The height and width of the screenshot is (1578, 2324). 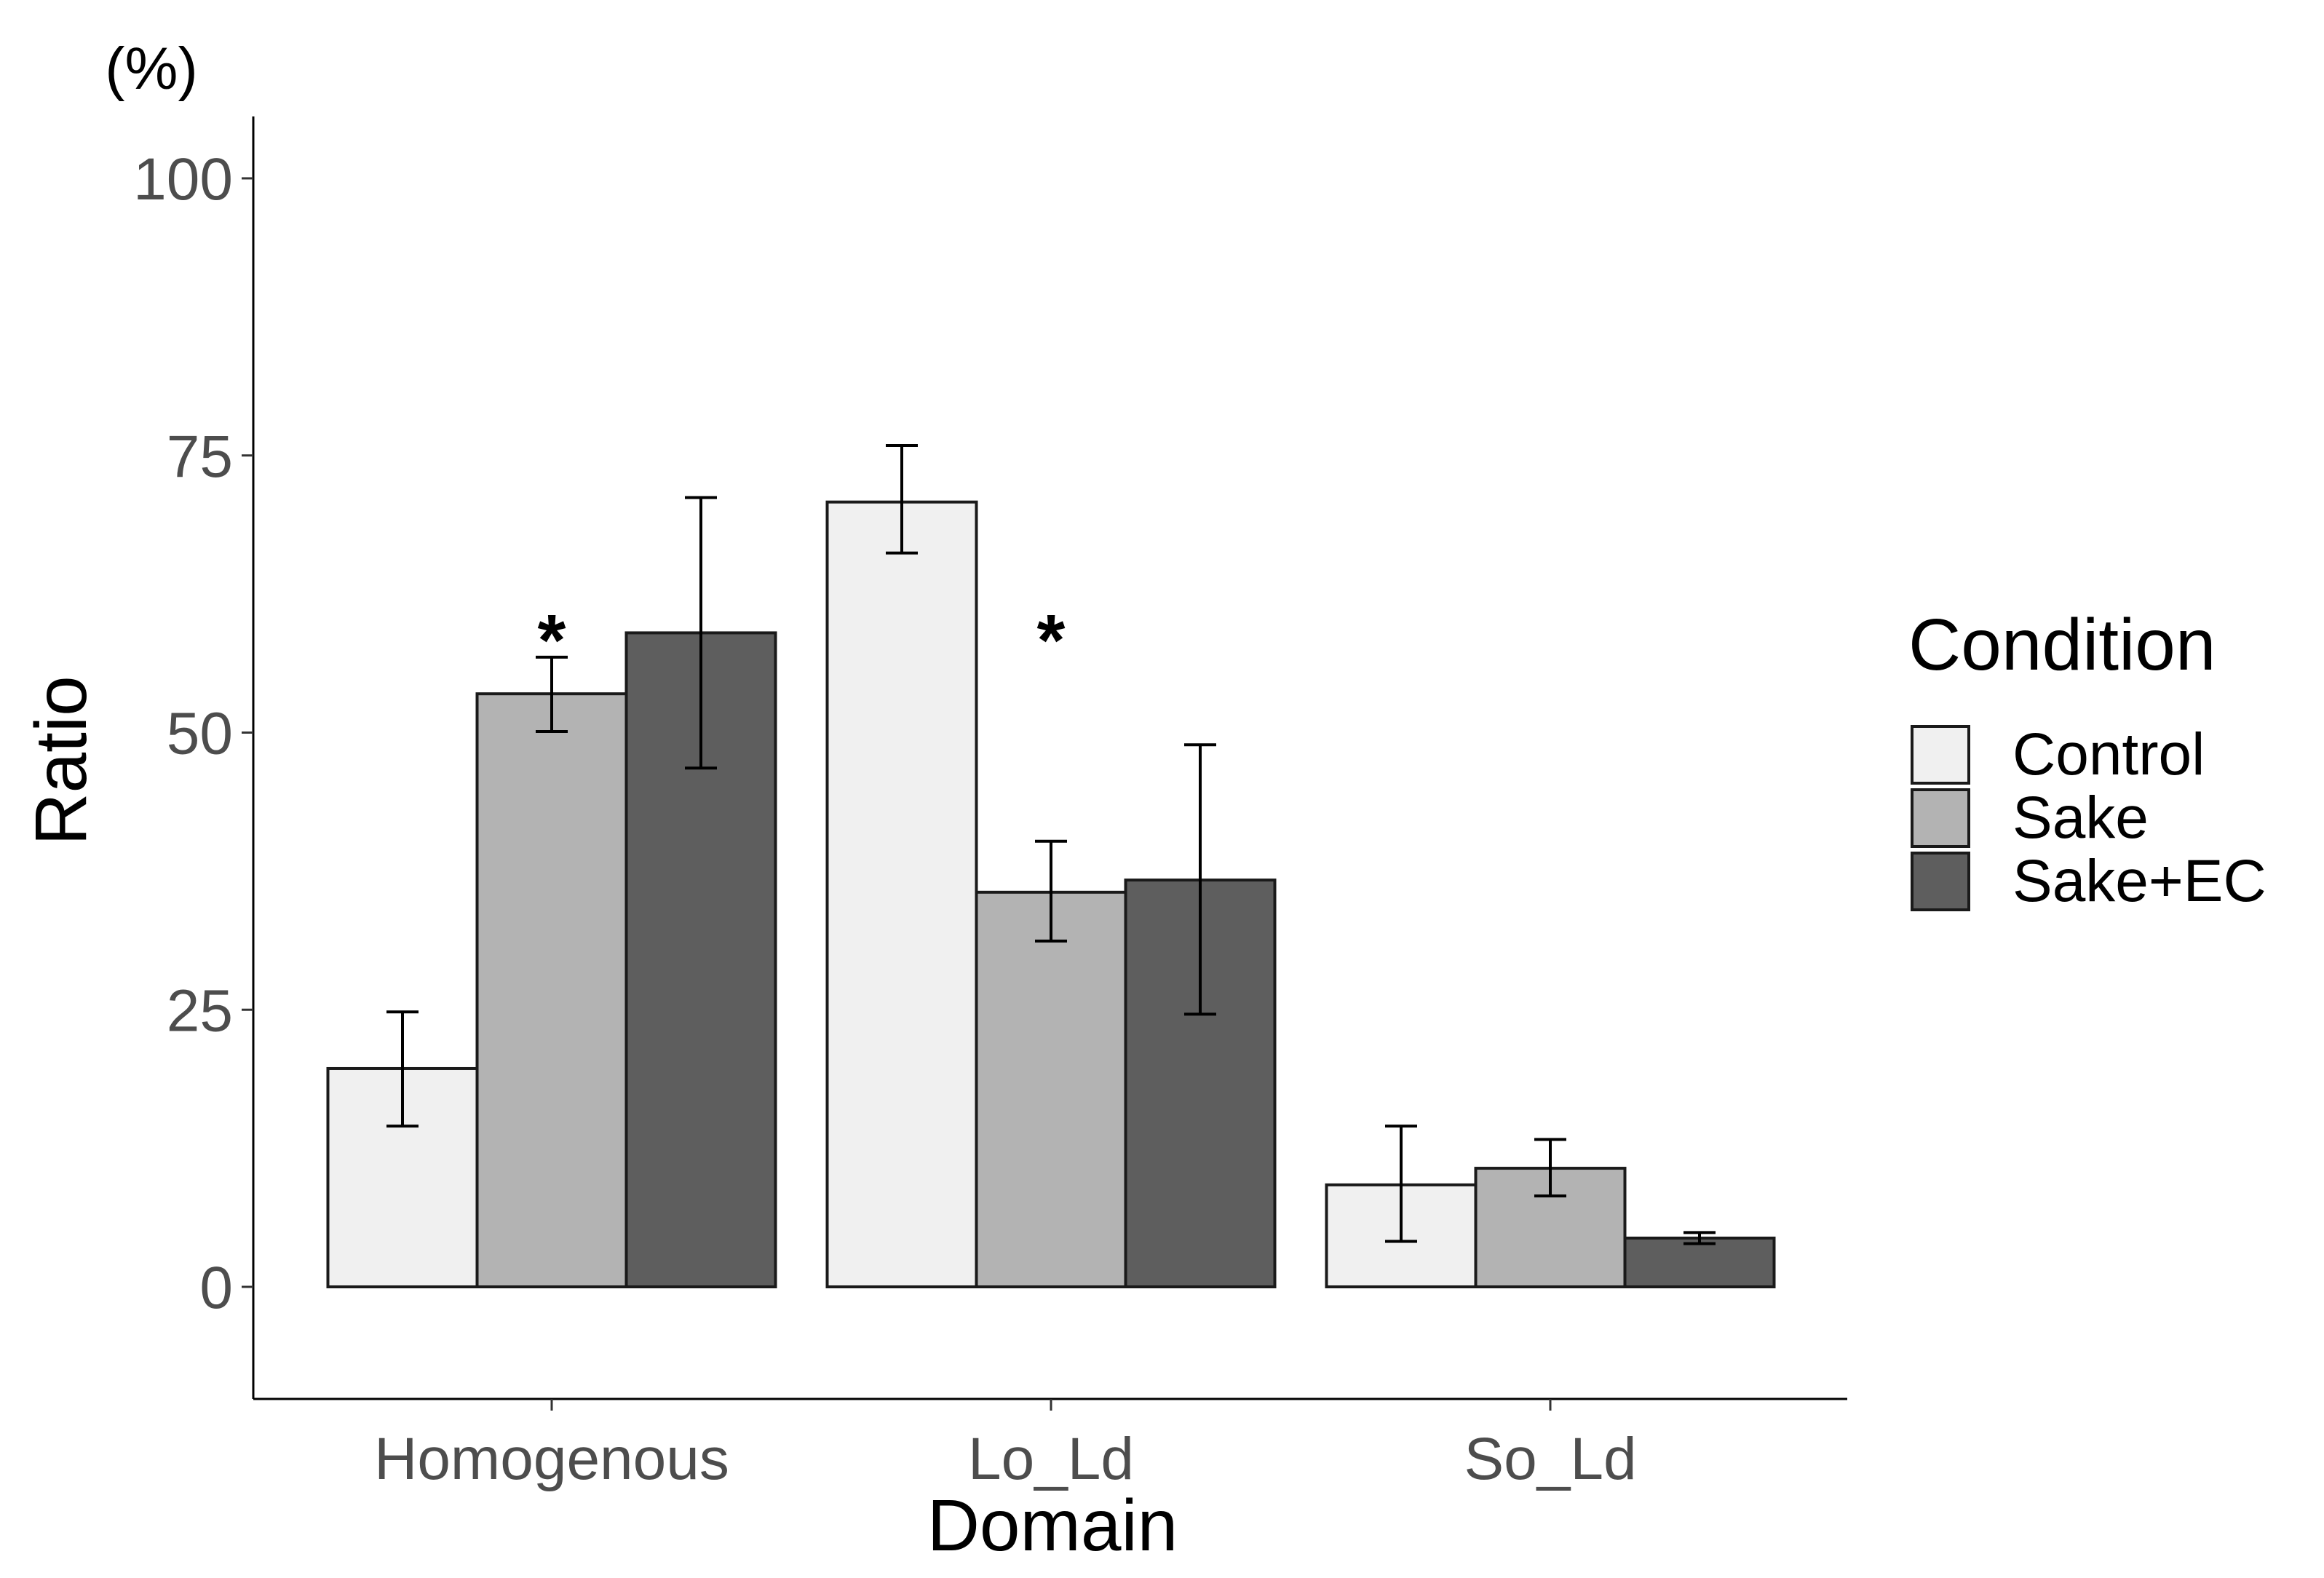 I want to click on y-tick-label: 50, so click(x=200, y=734).